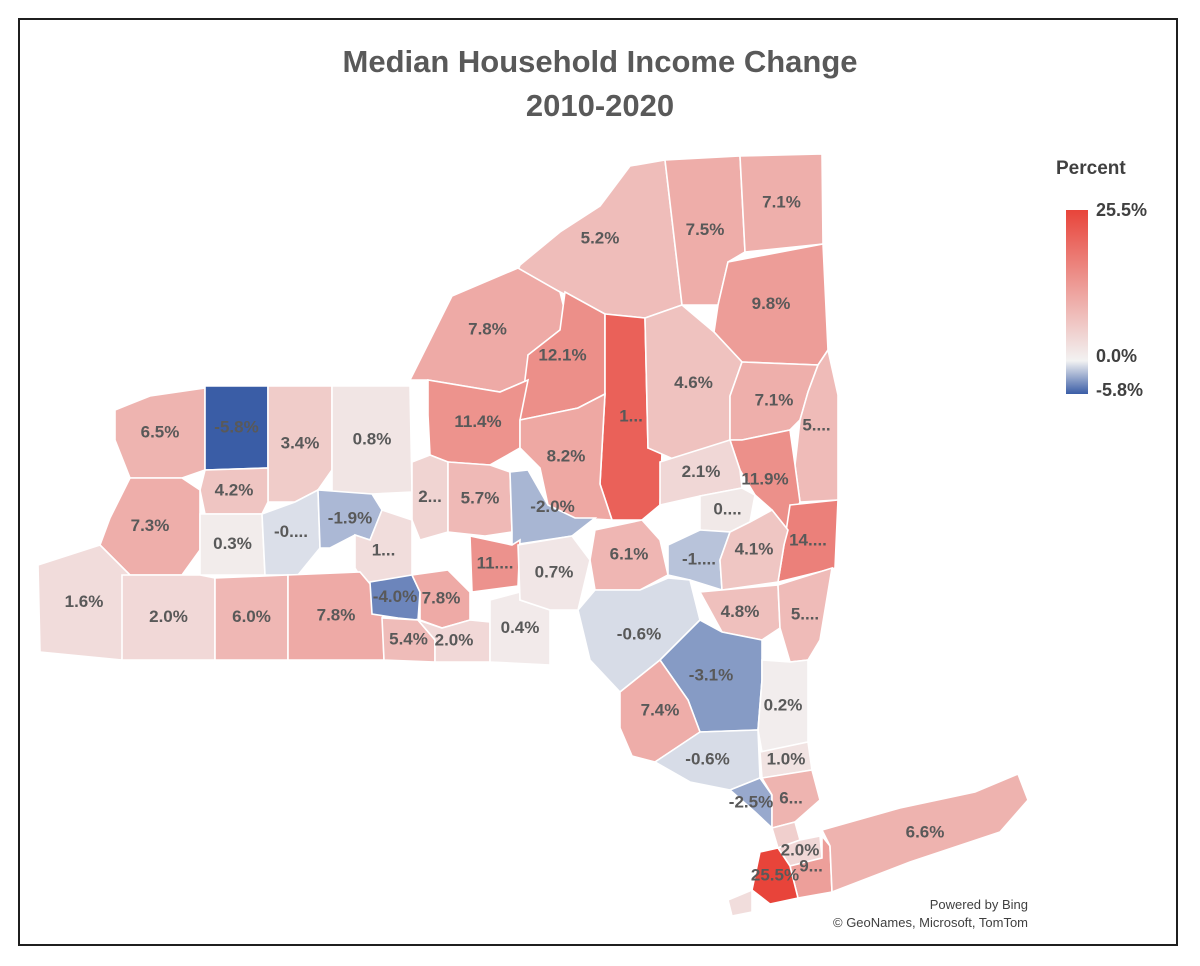  I want to click on legend-zero-label: 0.0%, so click(1117, 356).